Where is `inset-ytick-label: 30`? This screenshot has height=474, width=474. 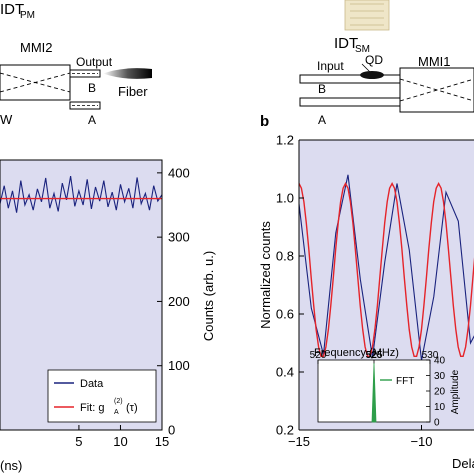
inset-ytick-label: 30 is located at coordinates (440, 376).